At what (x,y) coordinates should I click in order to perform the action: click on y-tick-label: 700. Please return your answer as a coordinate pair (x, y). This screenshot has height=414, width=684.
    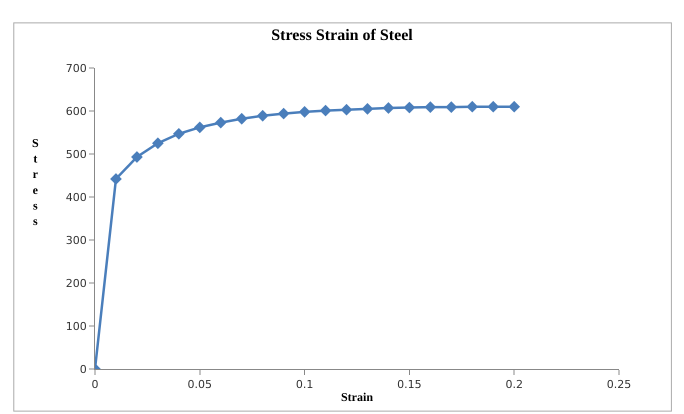
    Looking at the image, I should click on (76, 68).